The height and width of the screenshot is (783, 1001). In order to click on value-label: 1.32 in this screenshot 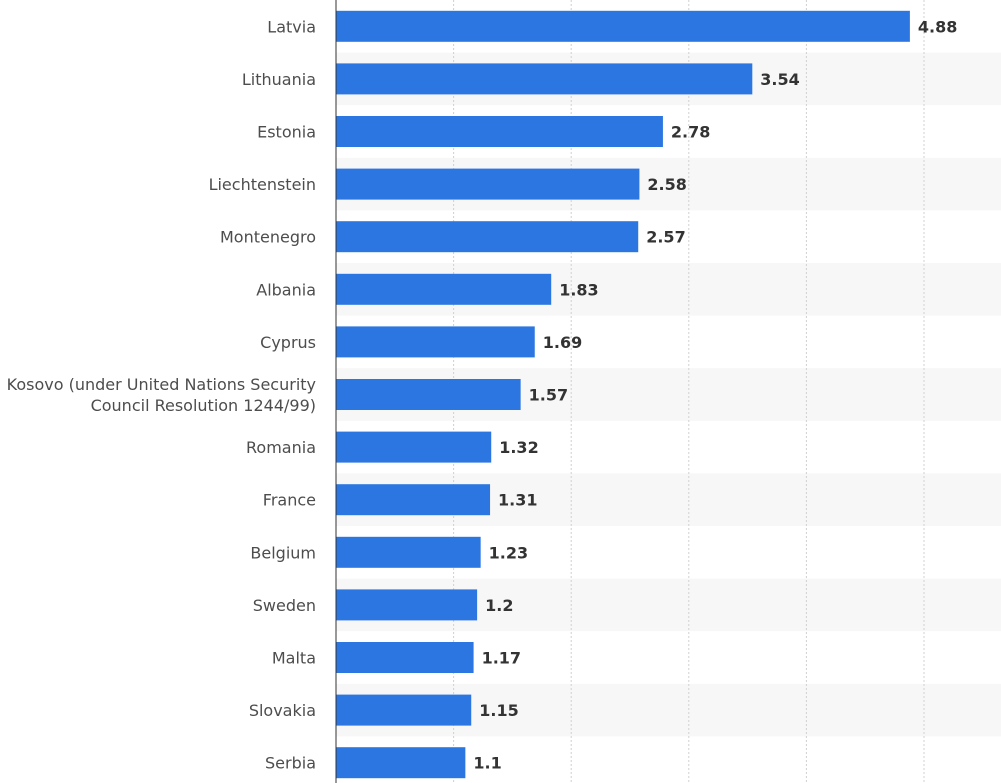, I will do `click(518, 447)`.